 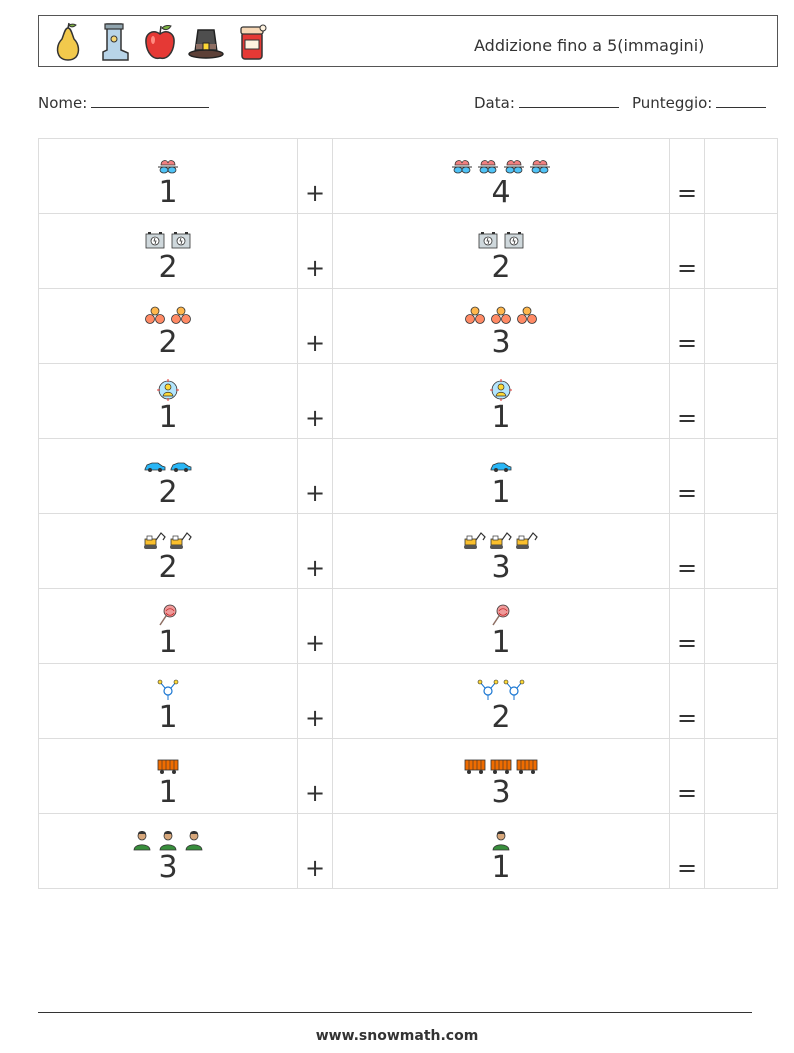 What do you see at coordinates (501, 615) in the screenshot?
I see `lollipop-icon` at bounding box center [501, 615].